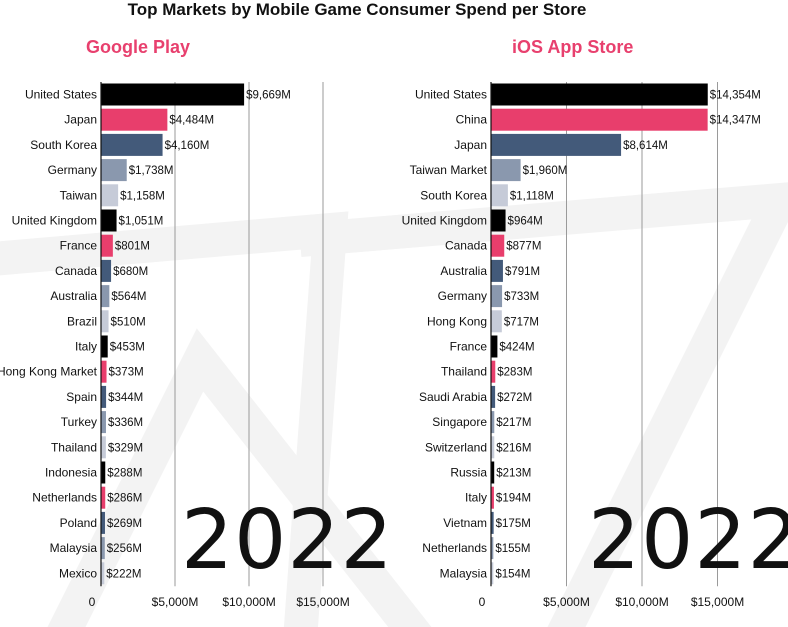  I want to click on gp-category-label: South Korea, so click(63, 145).